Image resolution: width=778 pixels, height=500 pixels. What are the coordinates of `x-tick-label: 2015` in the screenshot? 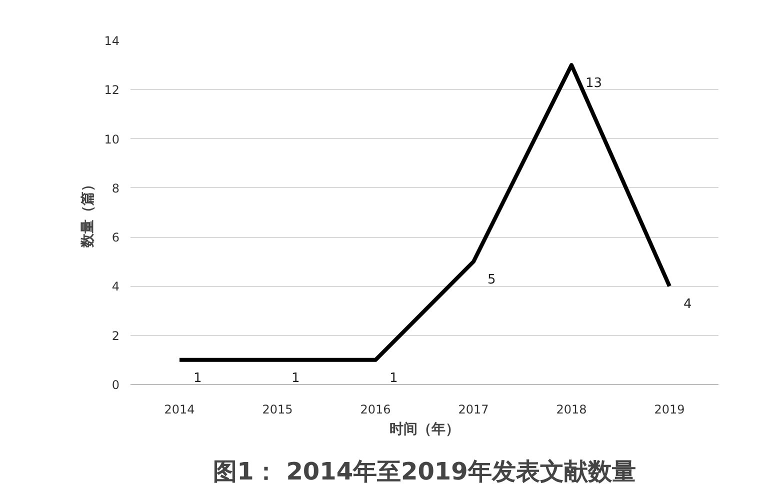 It's located at (277, 409).